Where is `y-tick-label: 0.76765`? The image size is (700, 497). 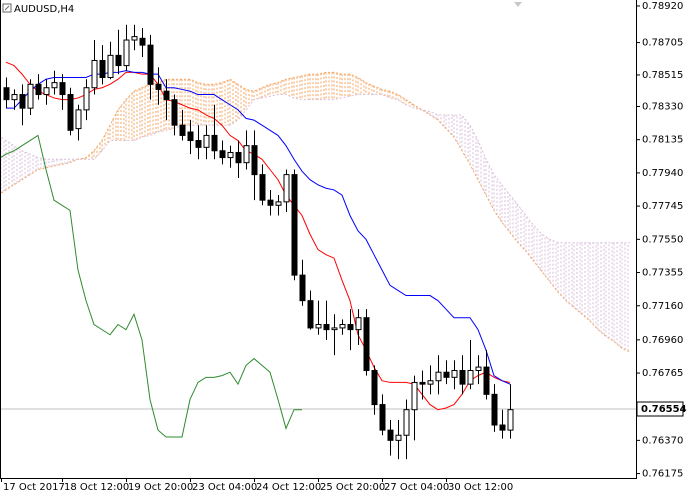 y-tick-label: 0.76765 is located at coordinates (662, 373).